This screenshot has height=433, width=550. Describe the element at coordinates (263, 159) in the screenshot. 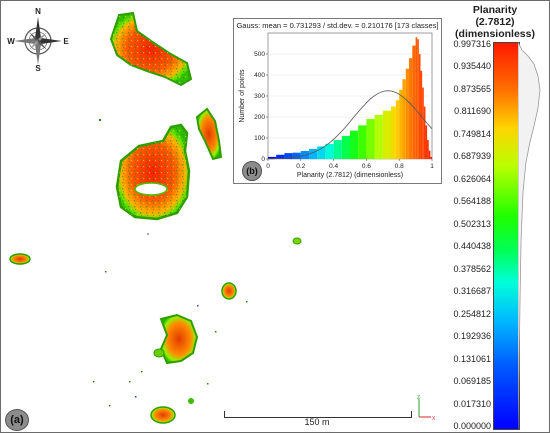

I see `y-tick-label: 0` at that location.